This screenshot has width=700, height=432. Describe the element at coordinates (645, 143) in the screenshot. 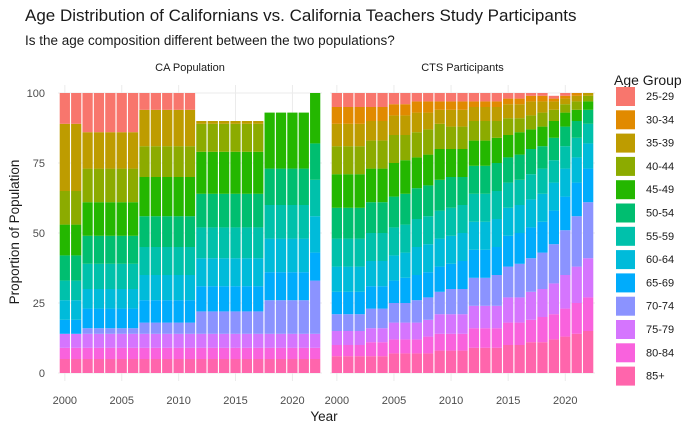

I see `legend-item: 35-39` at that location.